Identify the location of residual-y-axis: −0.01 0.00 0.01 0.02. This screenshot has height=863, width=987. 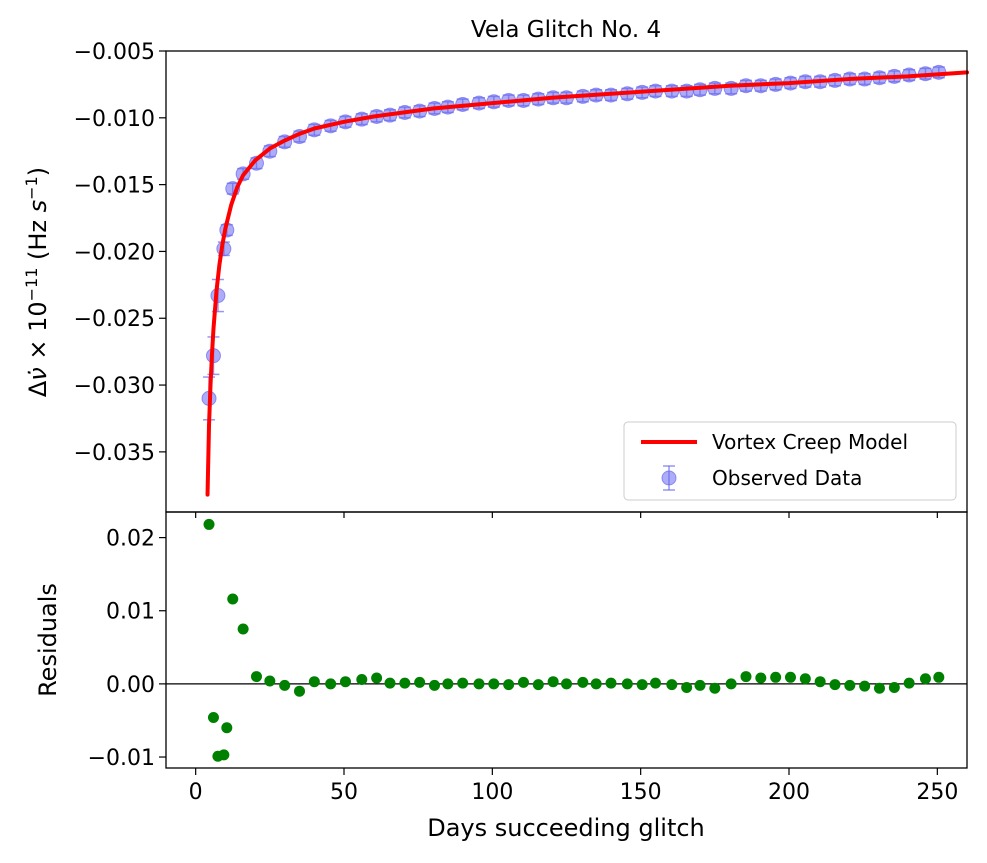
(127, 649).